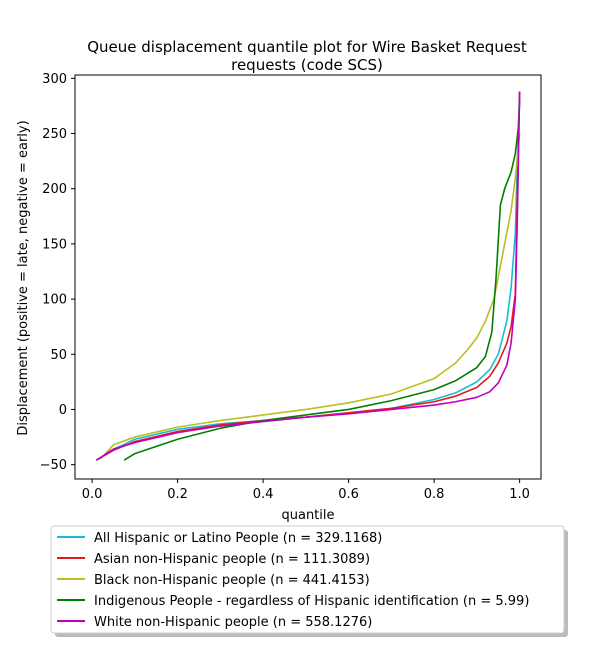  Describe the element at coordinates (519, 494) in the screenshot. I see `x-tick-label: 1.0` at that location.